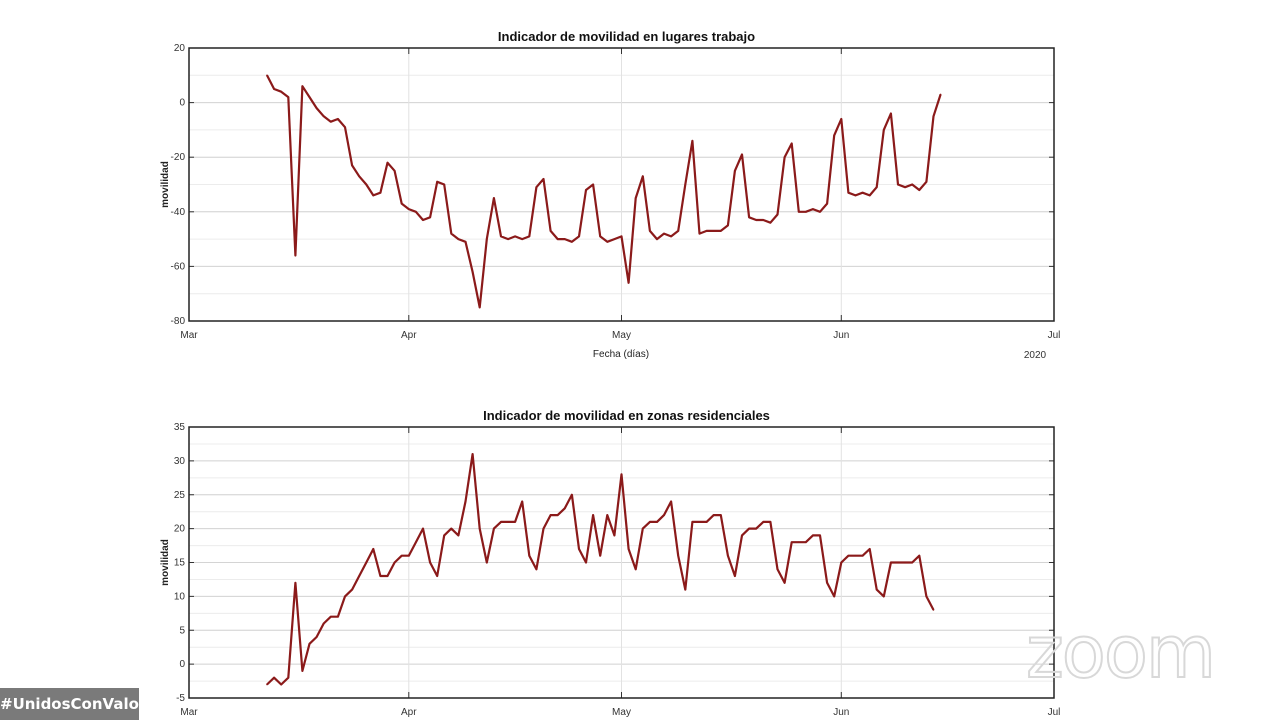 The width and height of the screenshot is (1280, 720). Describe the element at coordinates (189, 335) in the screenshot. I see `x-tick-label: Mar` at that location.